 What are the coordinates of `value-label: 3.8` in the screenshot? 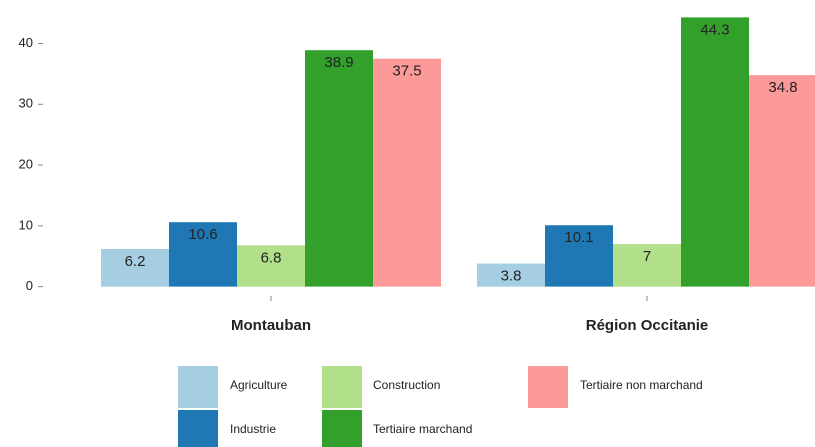 It's located at (511, 276).